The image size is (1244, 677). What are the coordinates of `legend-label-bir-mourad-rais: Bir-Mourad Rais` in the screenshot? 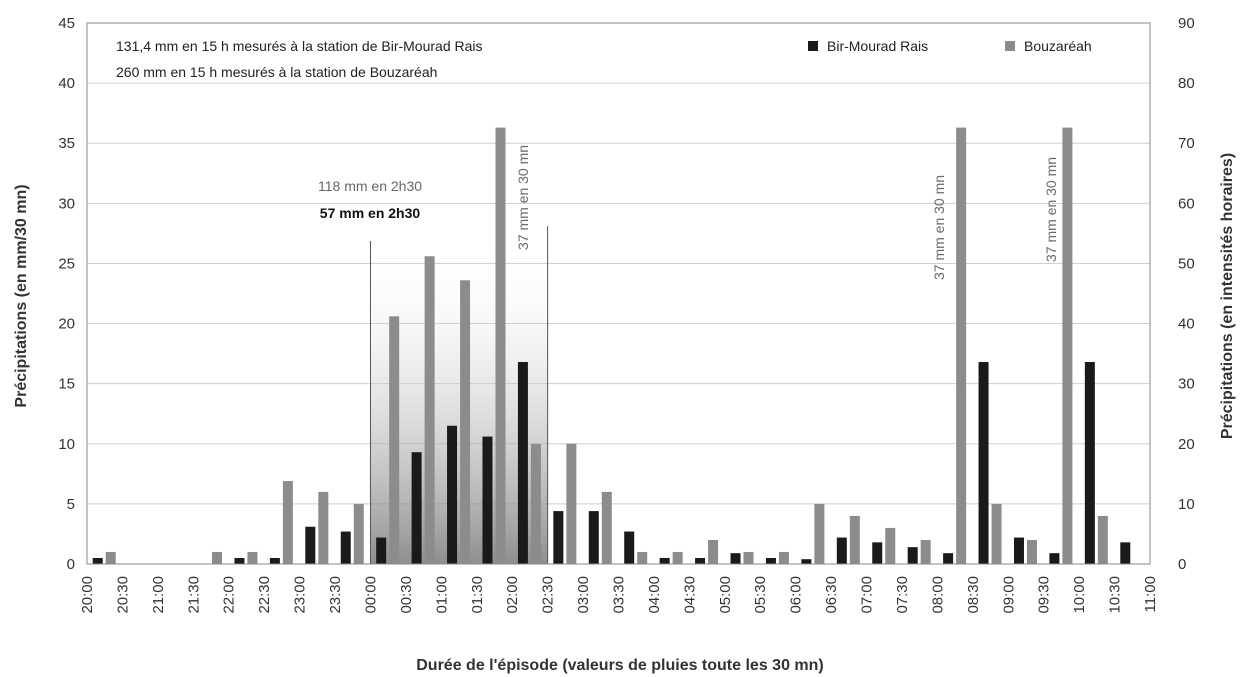 It's located at (877, 46).